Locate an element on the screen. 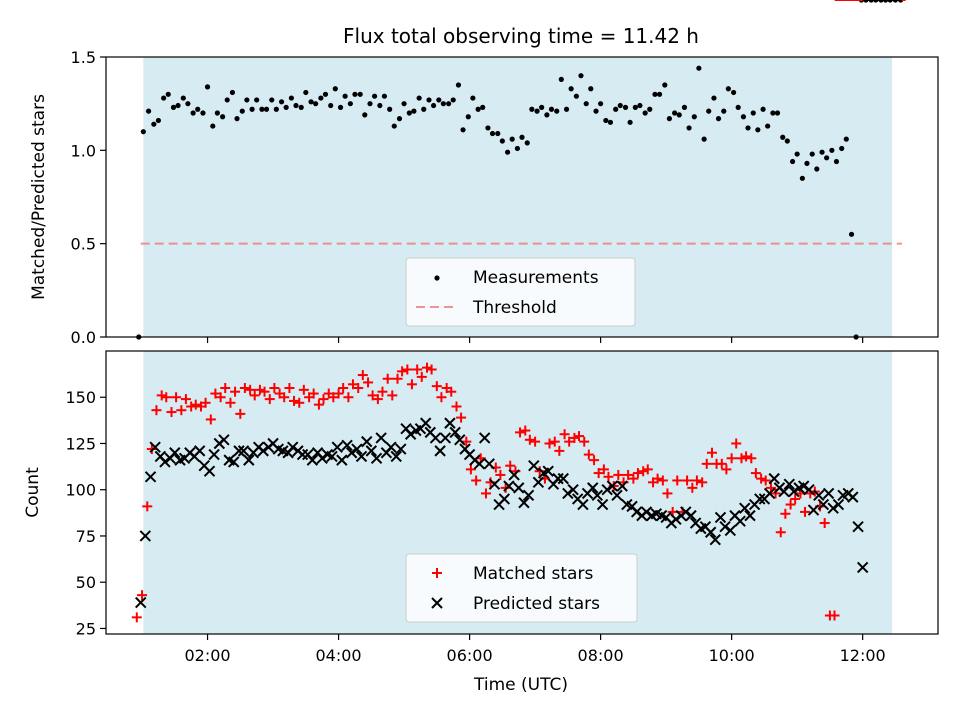  y-tick-label-ratio: 0.0 is located at coordinates (83, 337).